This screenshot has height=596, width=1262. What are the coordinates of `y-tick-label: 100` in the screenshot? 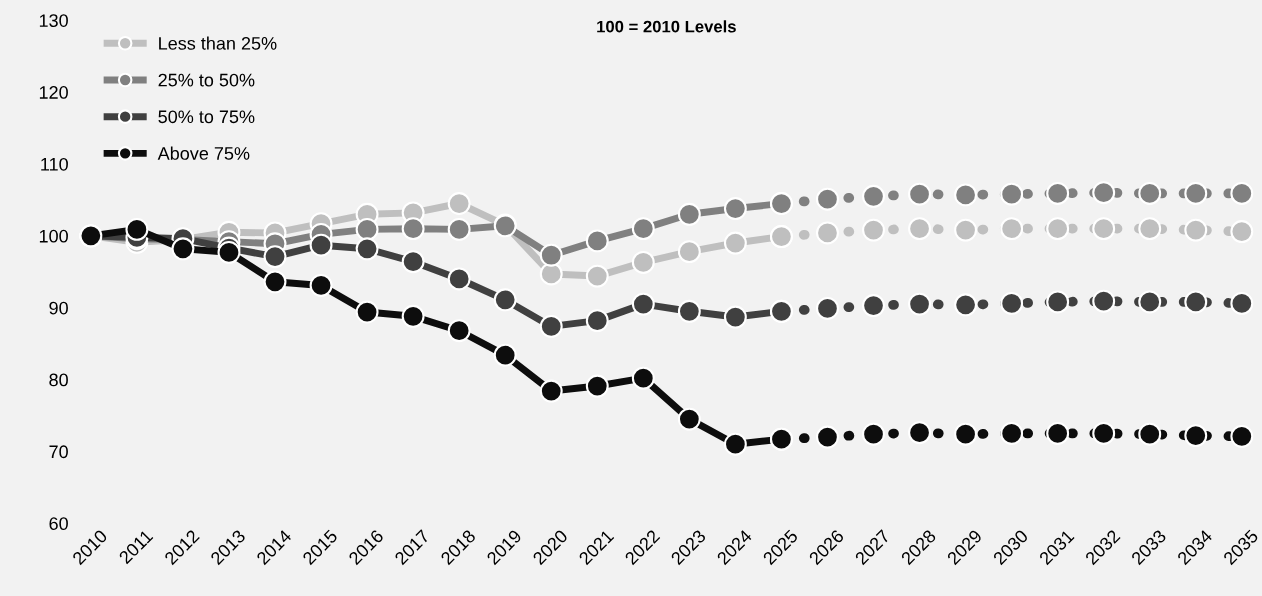 It's located at (53, 236).